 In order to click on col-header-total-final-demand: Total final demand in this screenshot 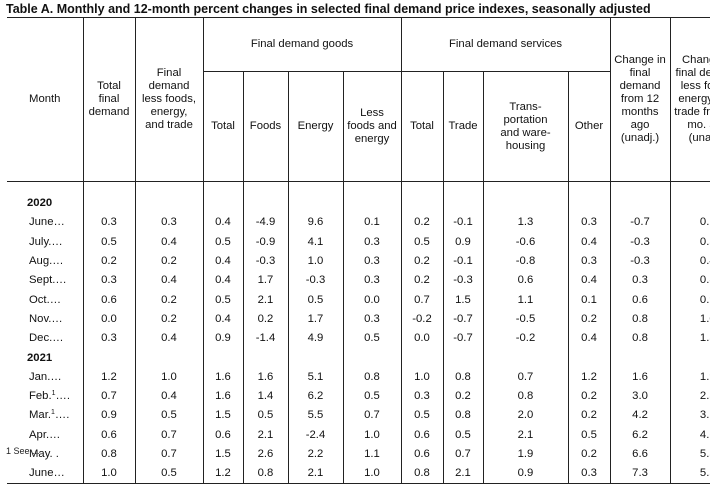, I will do `click(108, 99)`.